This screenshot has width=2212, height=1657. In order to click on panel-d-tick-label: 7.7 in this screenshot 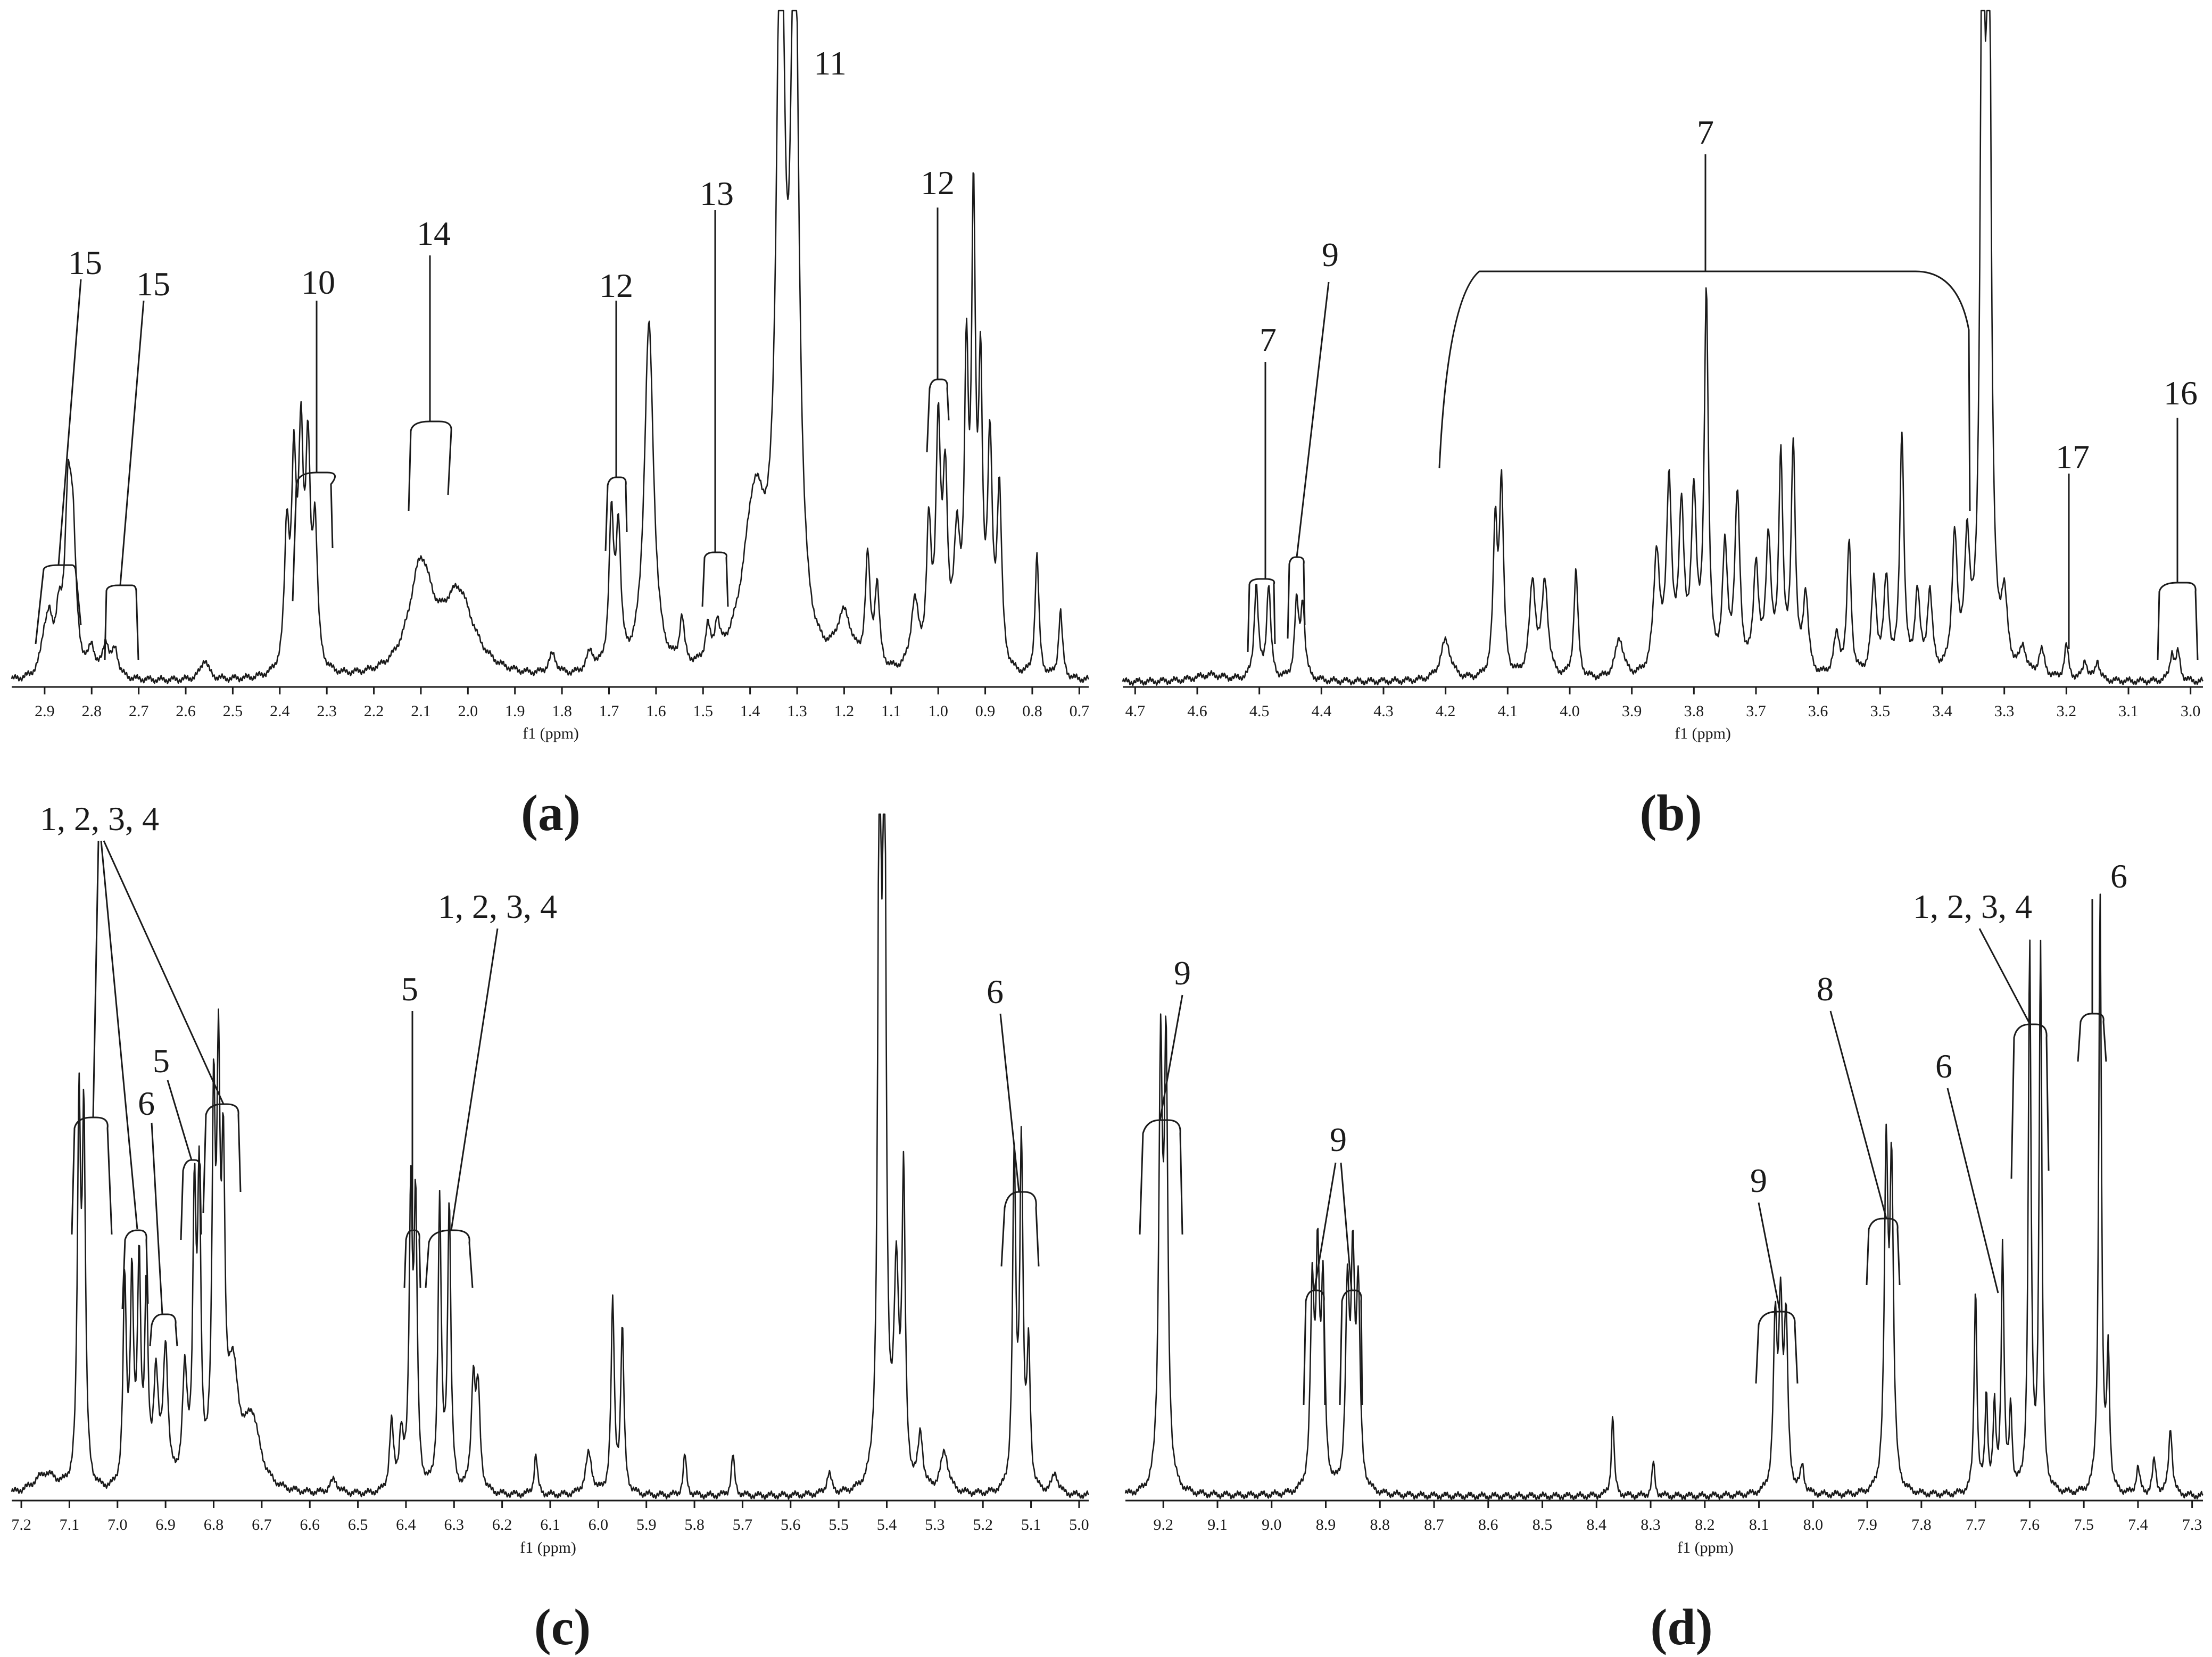, I will do `click(1976, 1525)`.